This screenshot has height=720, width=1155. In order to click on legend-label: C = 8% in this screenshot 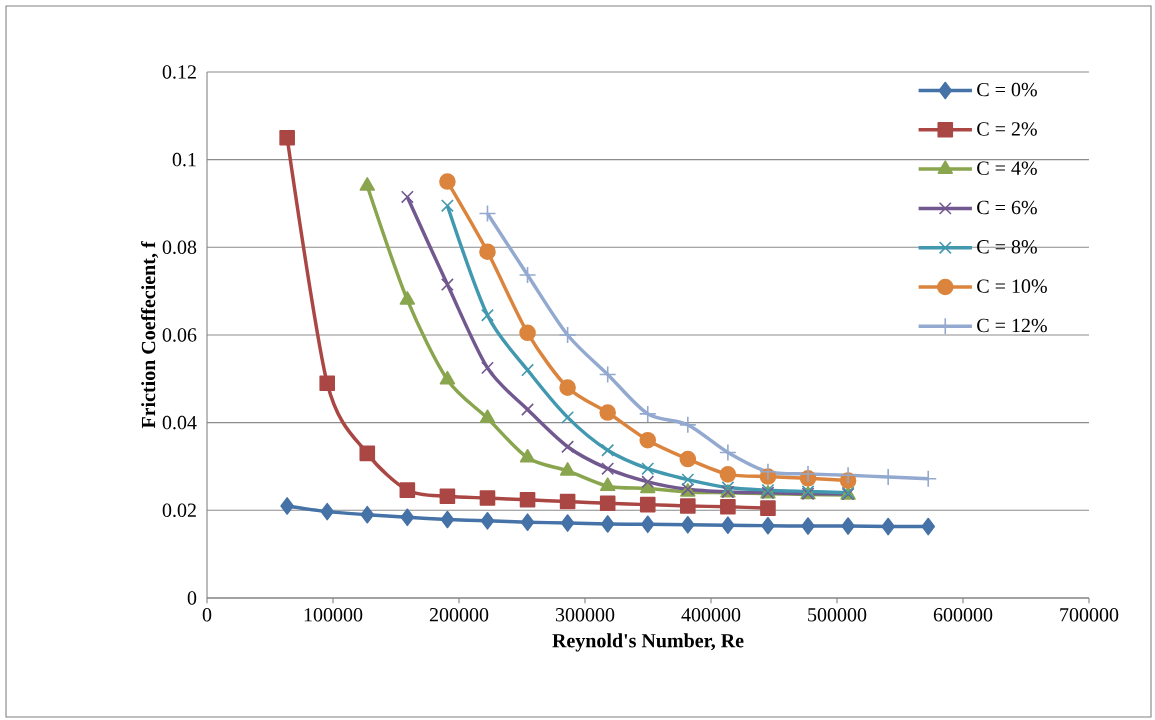, I will do `click(1007, 247)`.